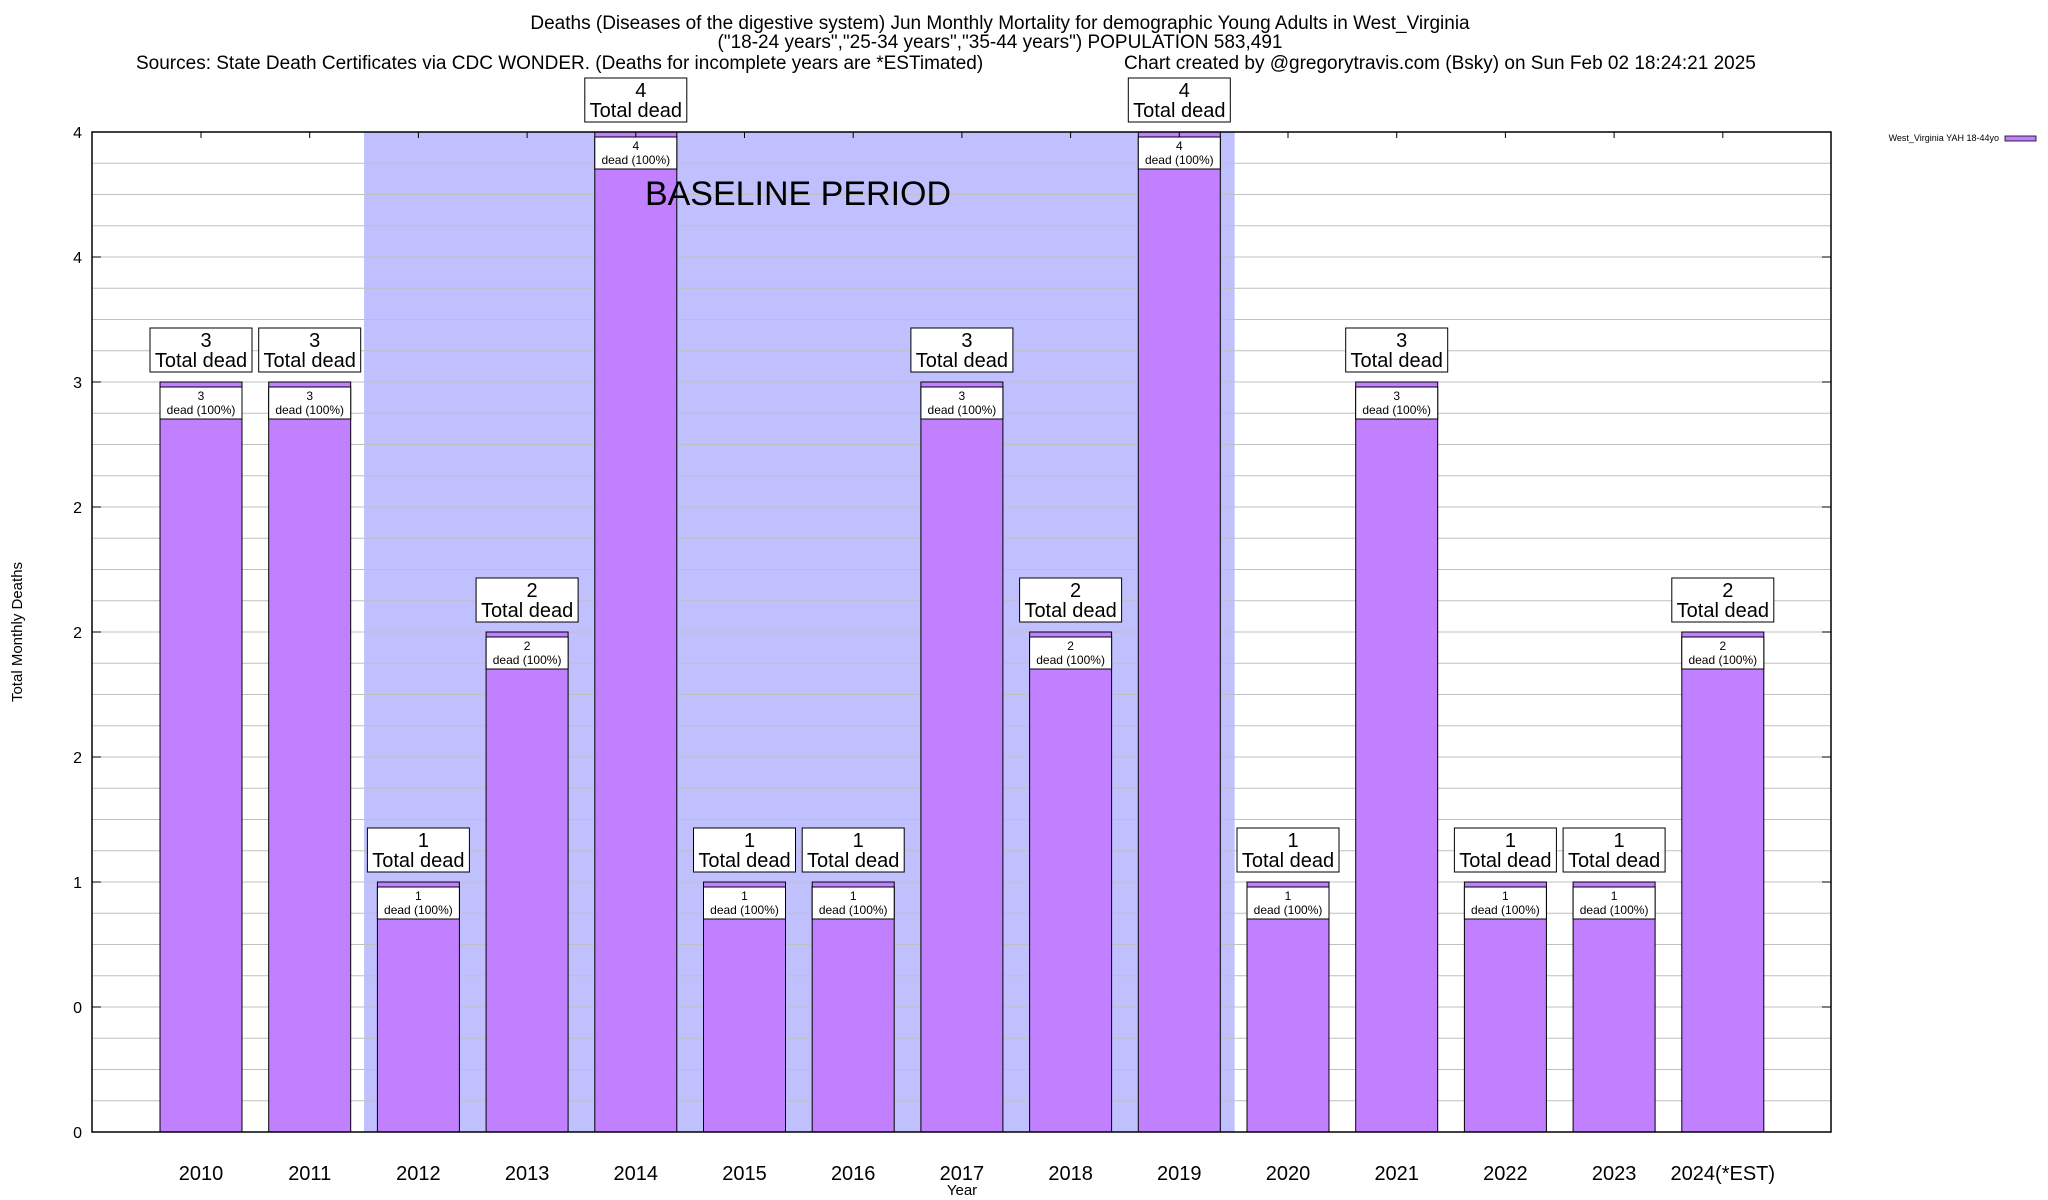 The width and height of the screenshot is (2048, 1200). What do you see at coordinates (1184, 91) in the screenshot?
I see `total-dead-value: 4` at bounding box center [1184, 91].